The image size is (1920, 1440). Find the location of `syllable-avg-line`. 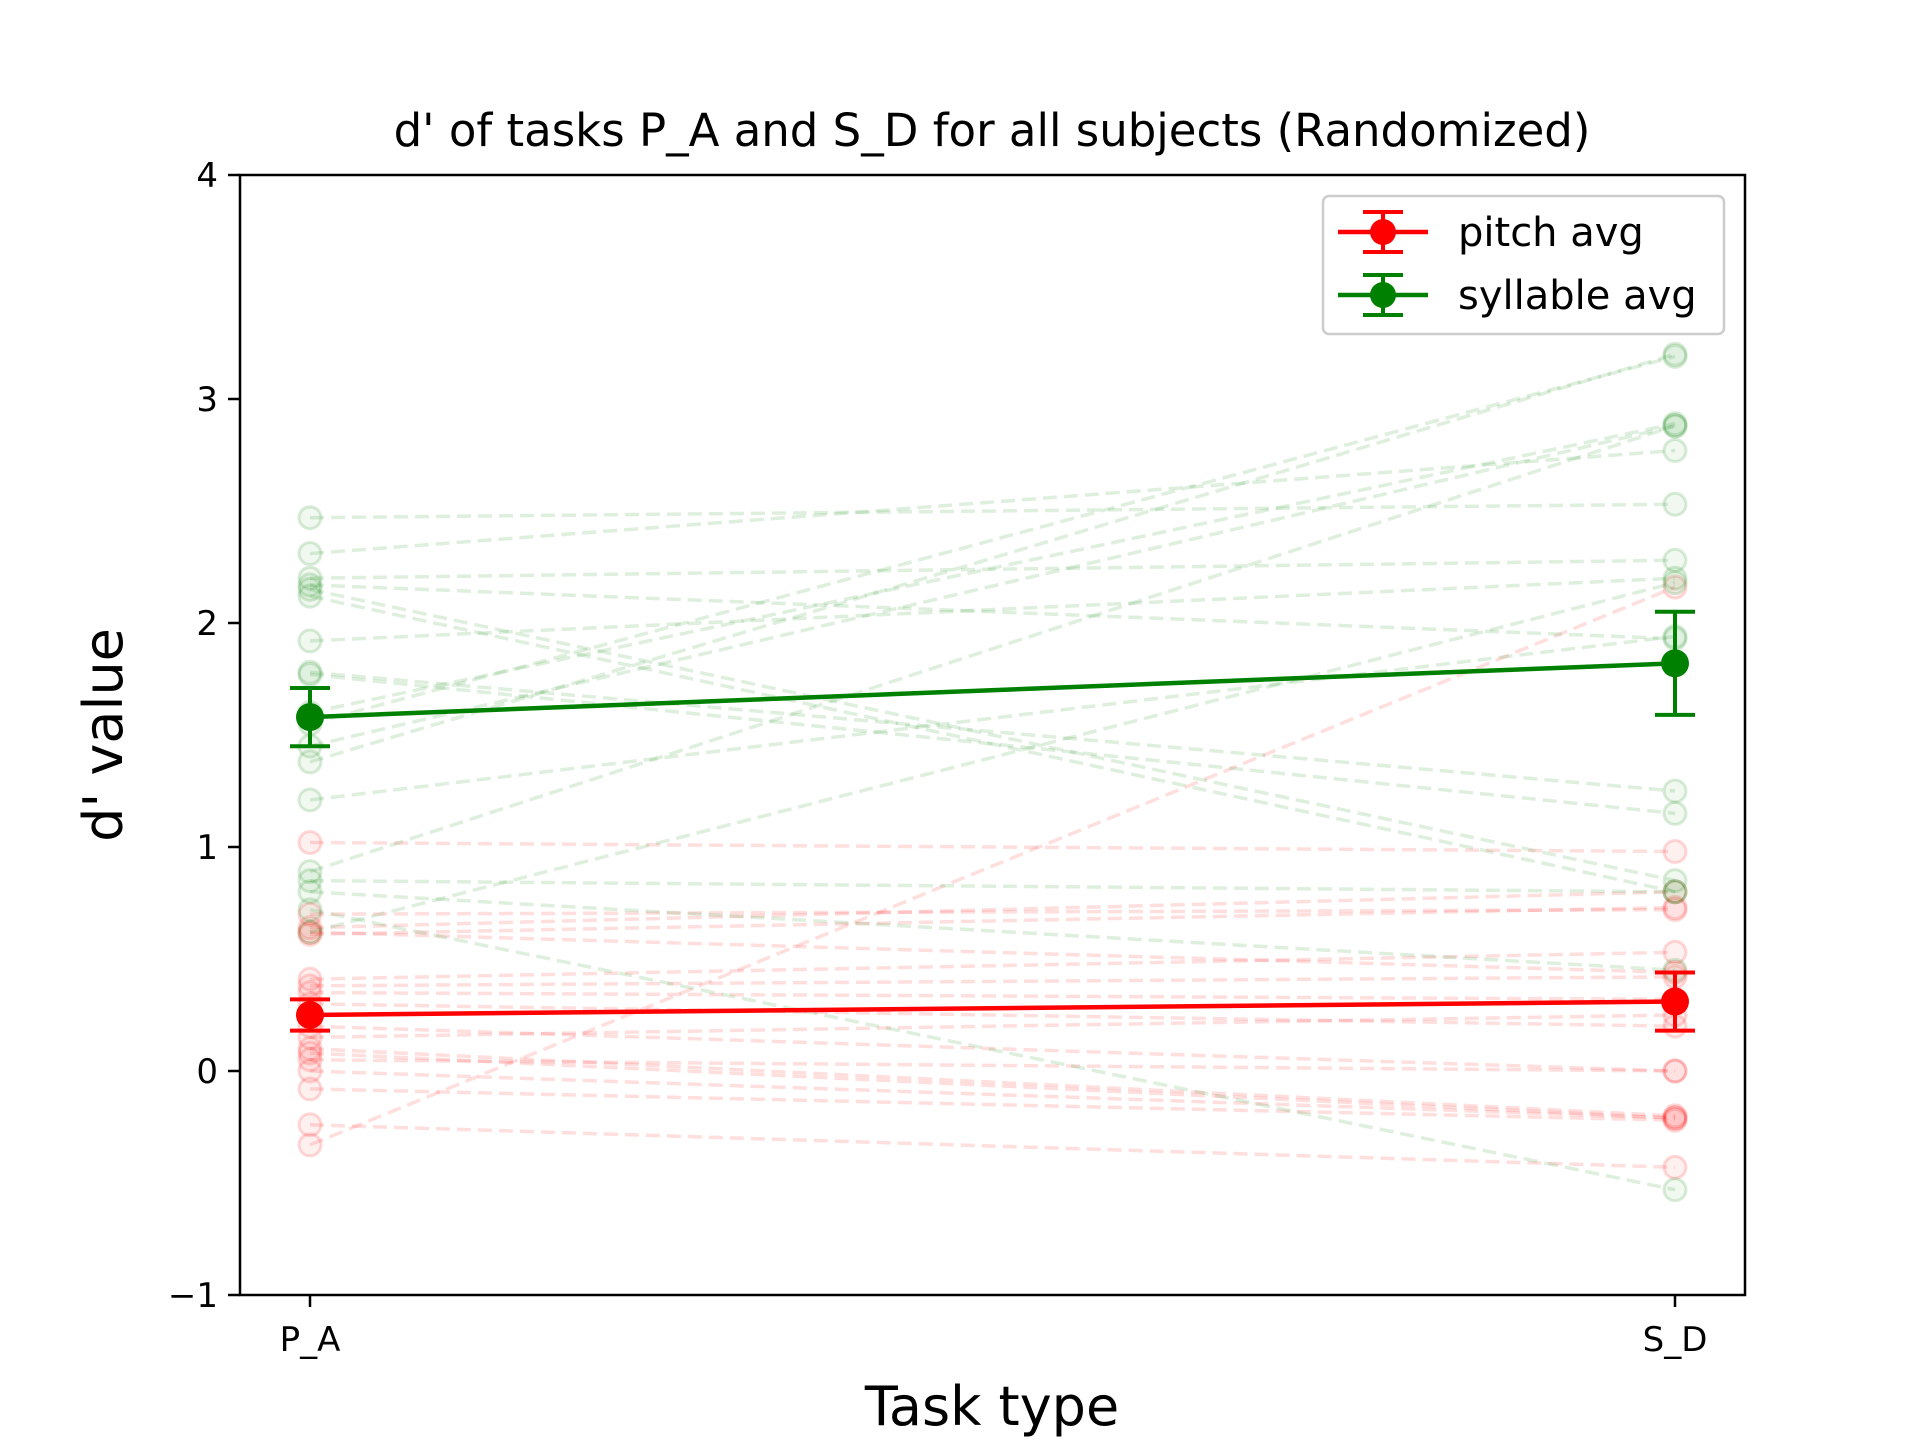

syllable-avg-line is located at coordinates (992, 690).